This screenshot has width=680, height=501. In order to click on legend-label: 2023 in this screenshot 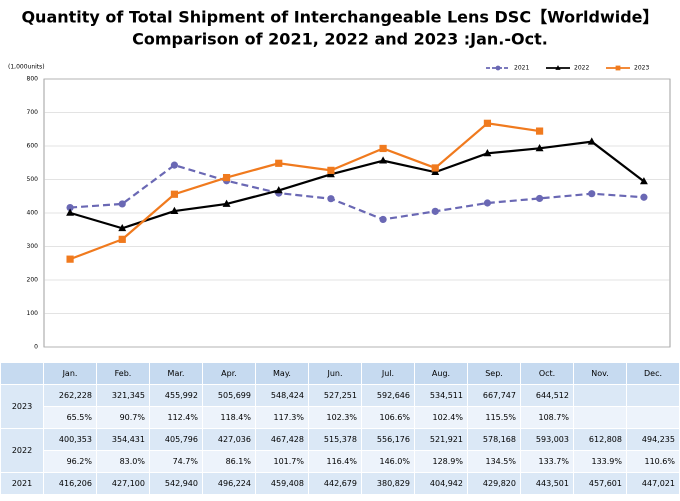, I will do `click(641, 68)`.